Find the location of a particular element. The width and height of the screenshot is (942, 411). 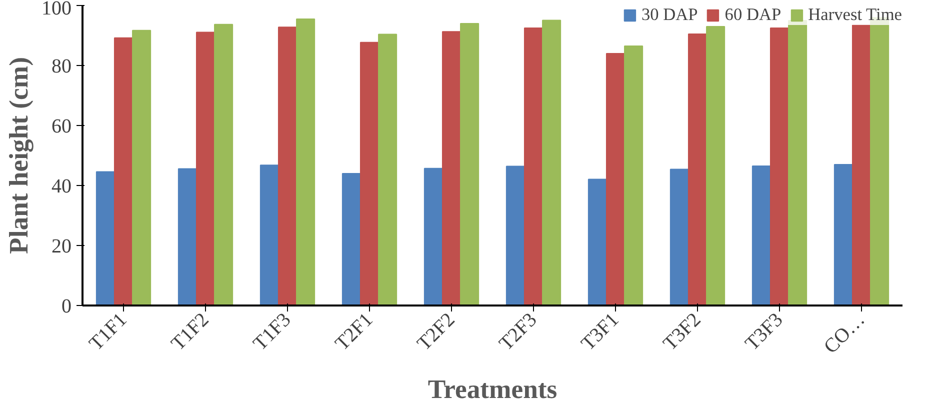

y-tick-label: 20 is located at coordinates (62, 247).